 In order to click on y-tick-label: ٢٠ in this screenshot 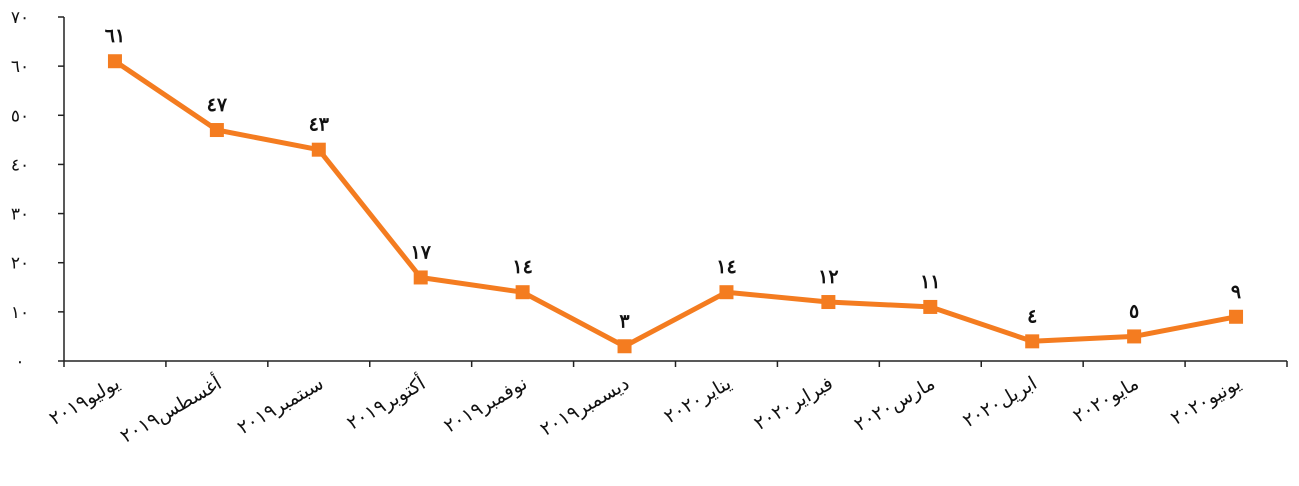, I will do `click(20, 264)`.